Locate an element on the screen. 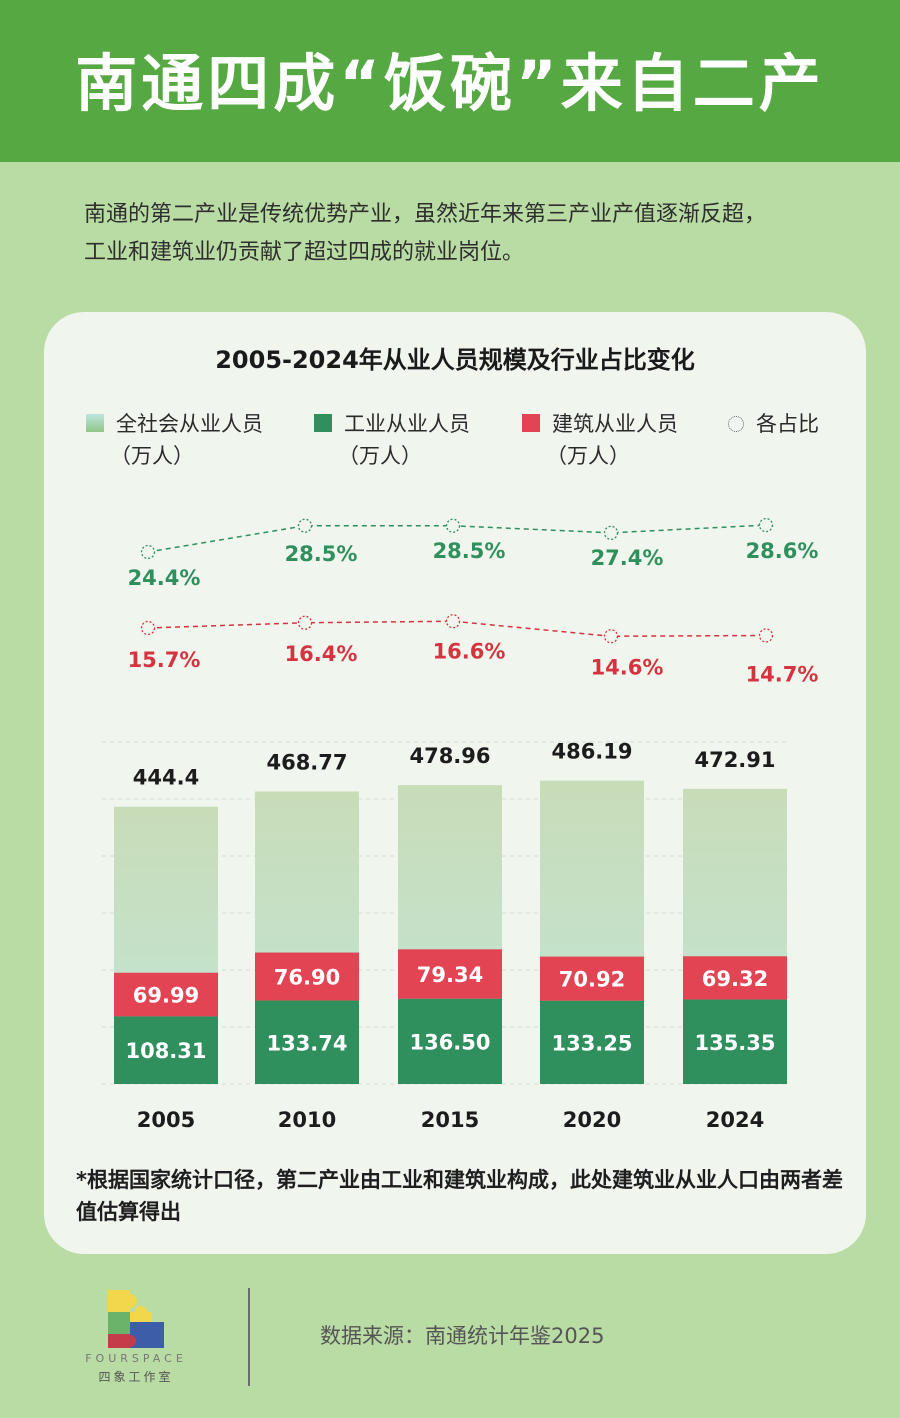  total-value-label: 444.4 is located at coordinates (166, 778).